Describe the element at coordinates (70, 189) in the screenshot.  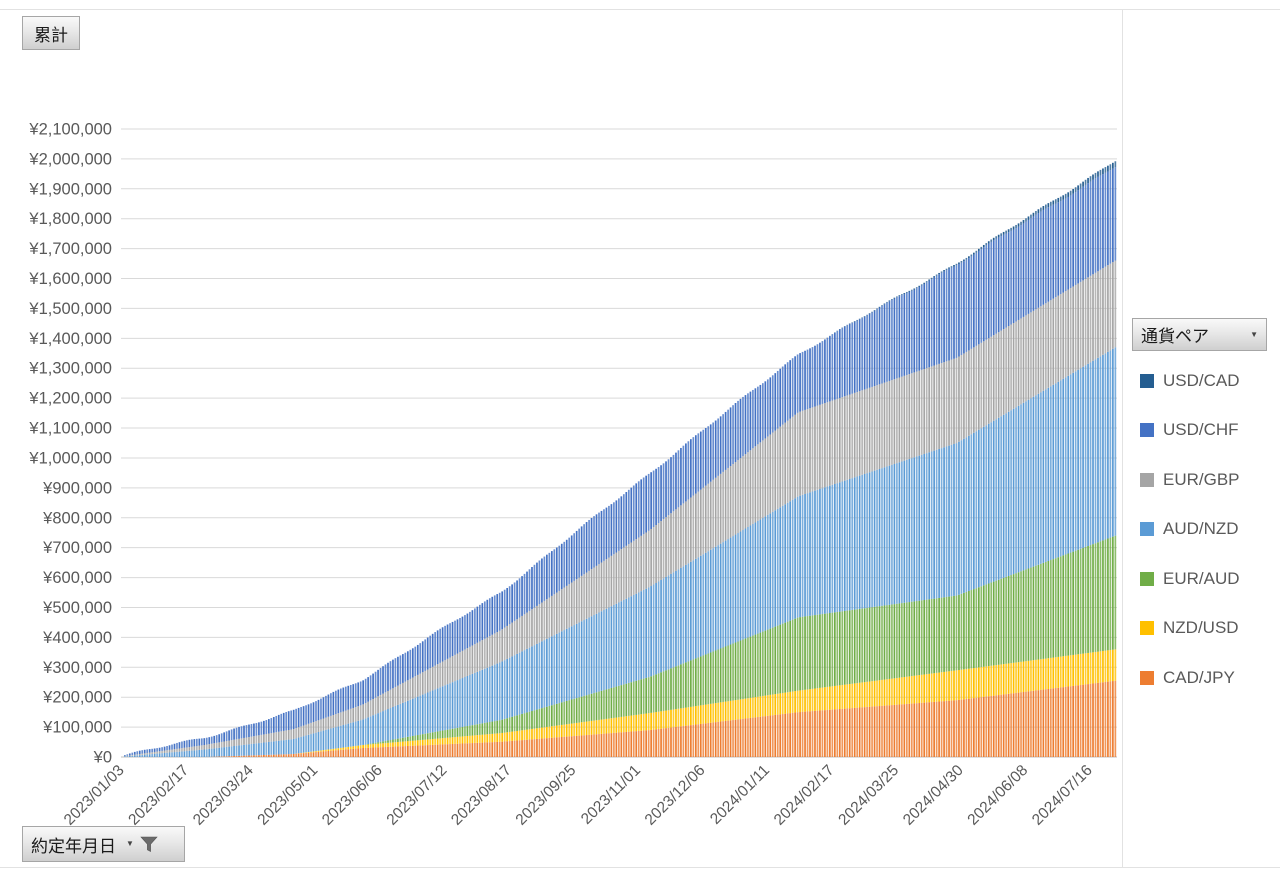
I see `y-axis-label: ¥1,900,000` at that location.